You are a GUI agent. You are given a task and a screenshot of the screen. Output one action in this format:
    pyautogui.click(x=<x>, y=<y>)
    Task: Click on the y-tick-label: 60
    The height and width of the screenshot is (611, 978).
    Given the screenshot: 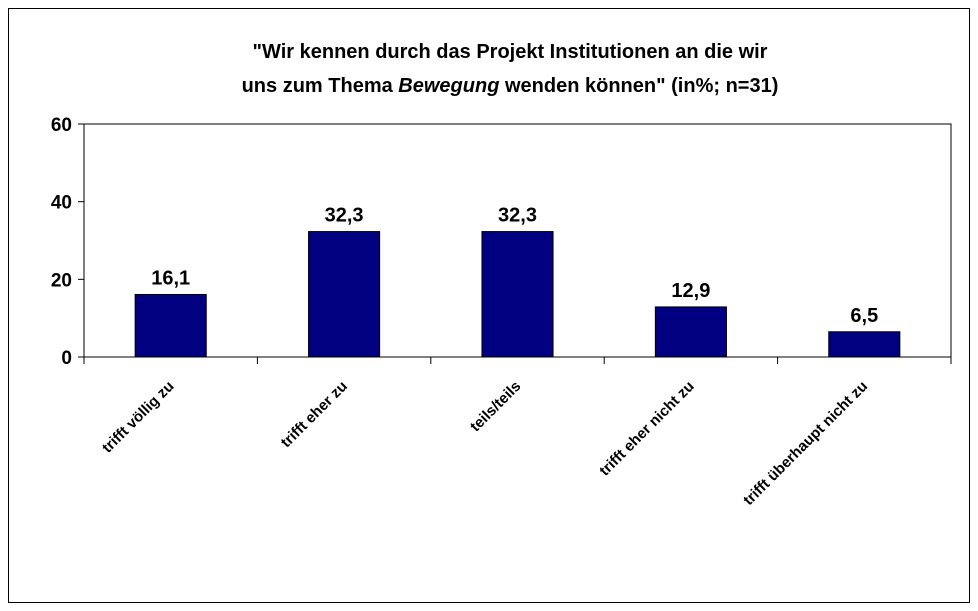 What is the action you would take?
    pyautogui.click(x=61, y=125)
    